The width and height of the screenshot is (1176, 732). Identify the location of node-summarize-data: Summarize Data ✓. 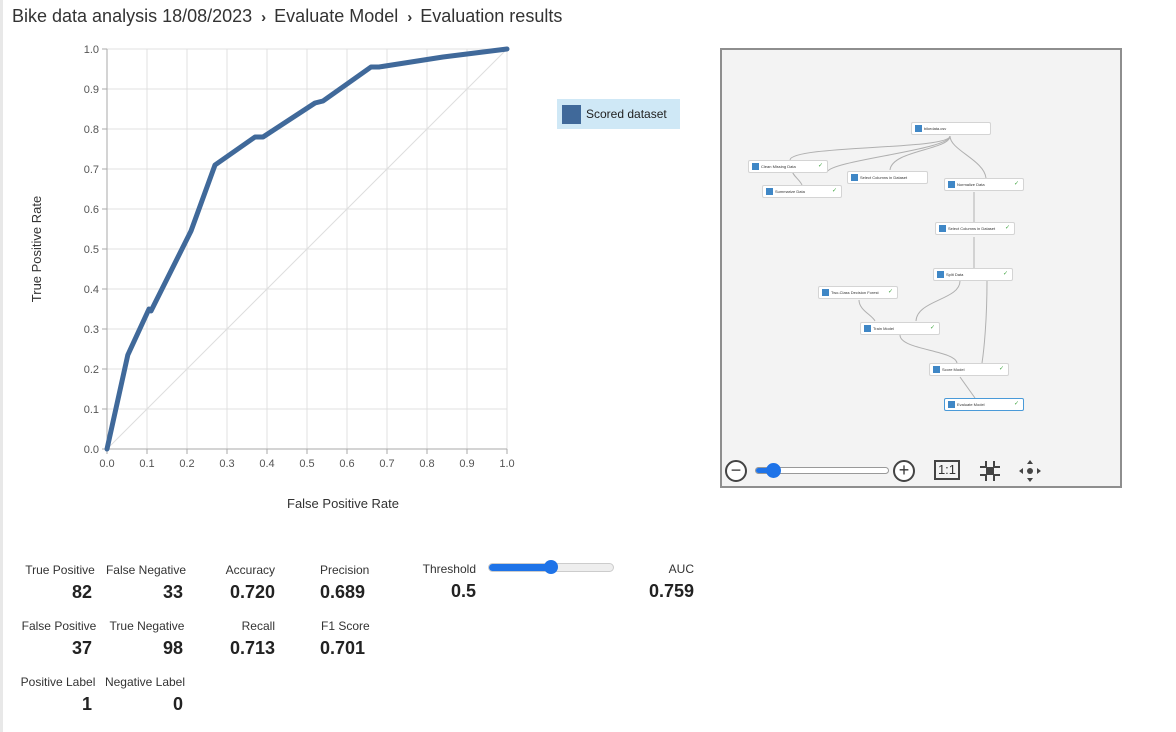
(802, 191).